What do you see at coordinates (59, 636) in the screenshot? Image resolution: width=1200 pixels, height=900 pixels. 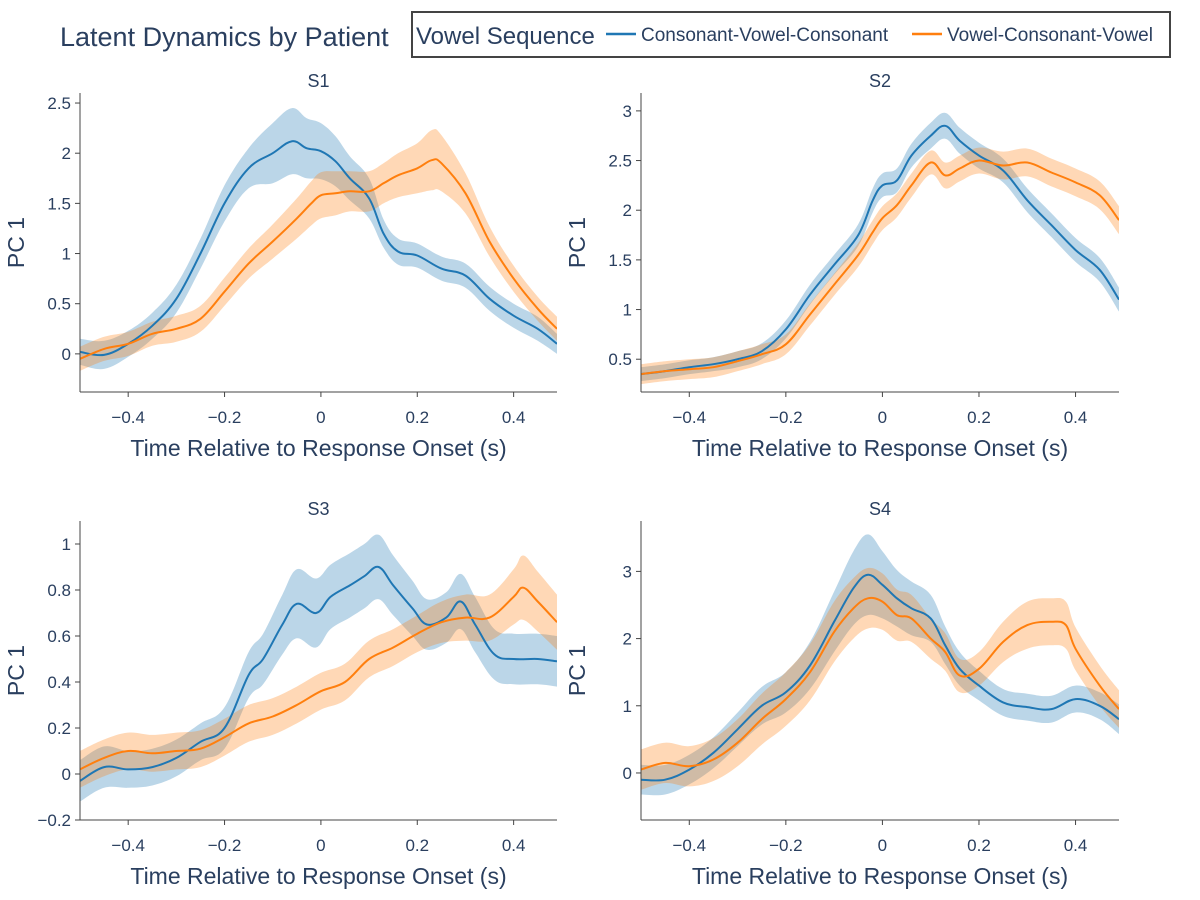 I see `y-tick-label: 0.6` at bounding box center [59, 636].